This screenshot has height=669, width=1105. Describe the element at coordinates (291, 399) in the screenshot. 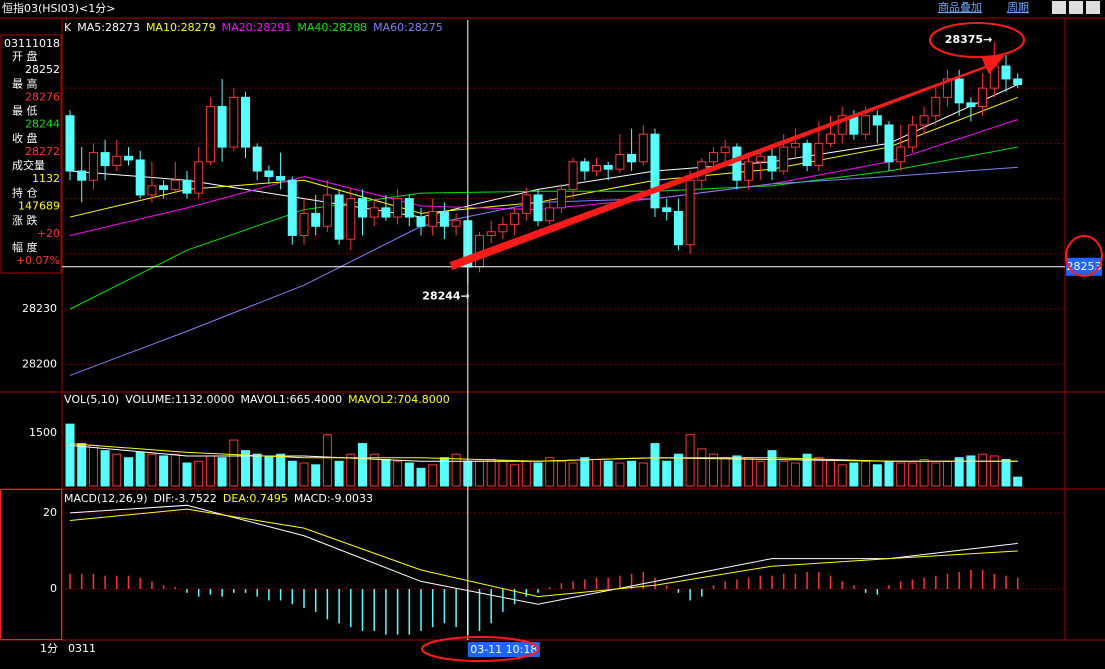

I see `legend-text: MAVOL1:665.4000` at that location.